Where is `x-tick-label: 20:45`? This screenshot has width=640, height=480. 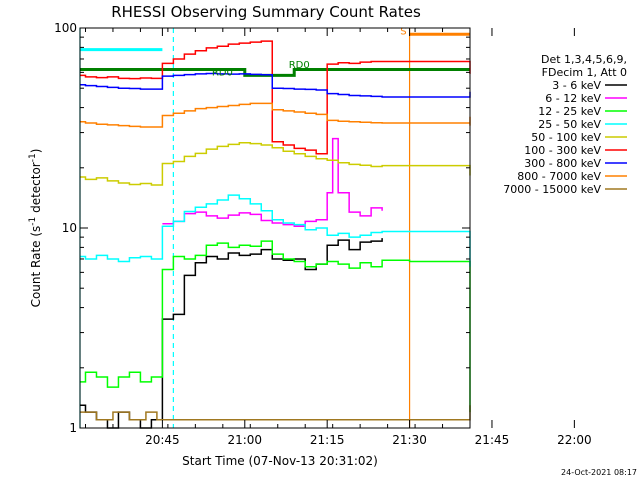 x-tick-label: 20:45 is located at coordinates (162, 440).